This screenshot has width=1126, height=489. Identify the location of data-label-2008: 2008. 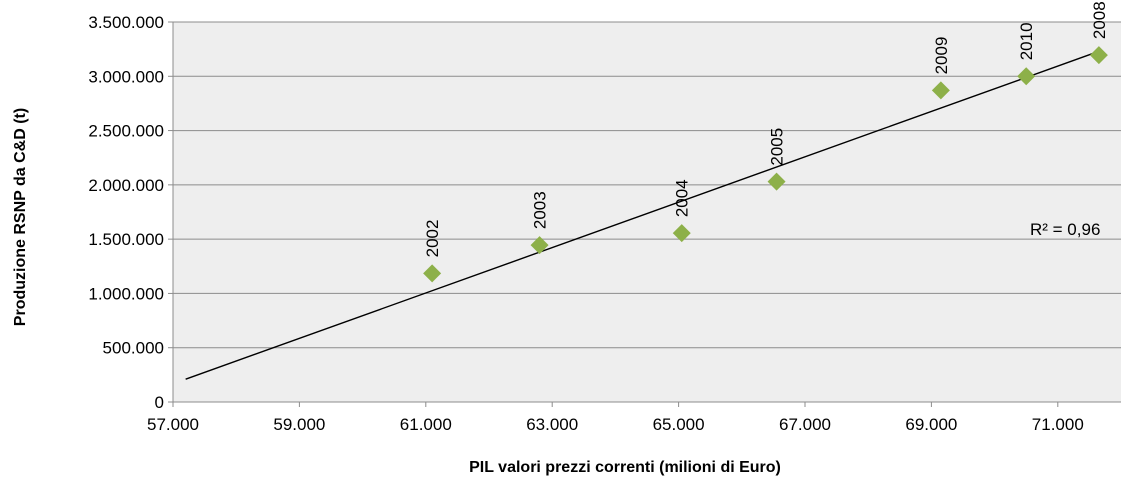
(1099, 20).